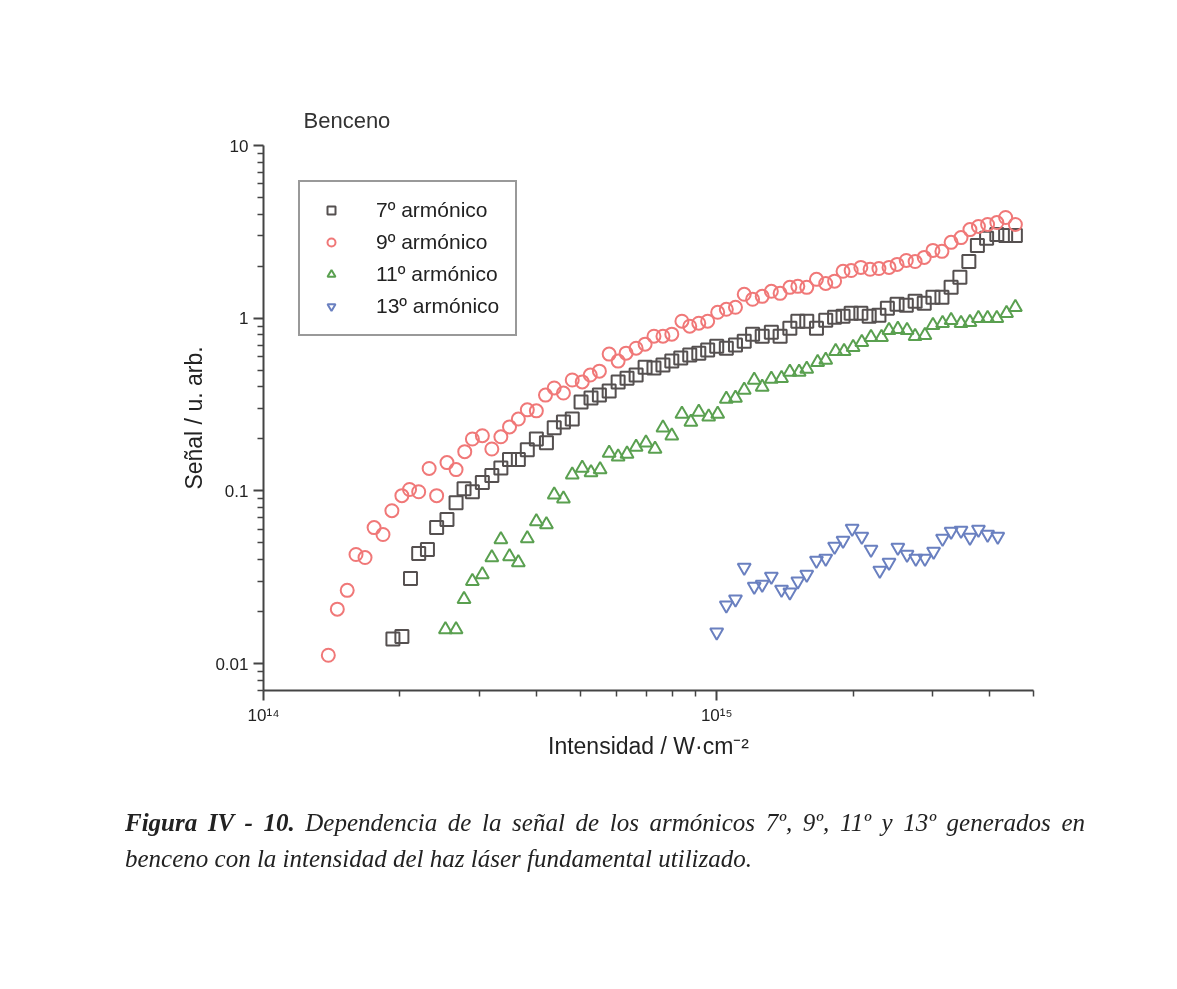 The image size is (1177, 989). I want to click on chart-title: Benceno, so click(347, 120).